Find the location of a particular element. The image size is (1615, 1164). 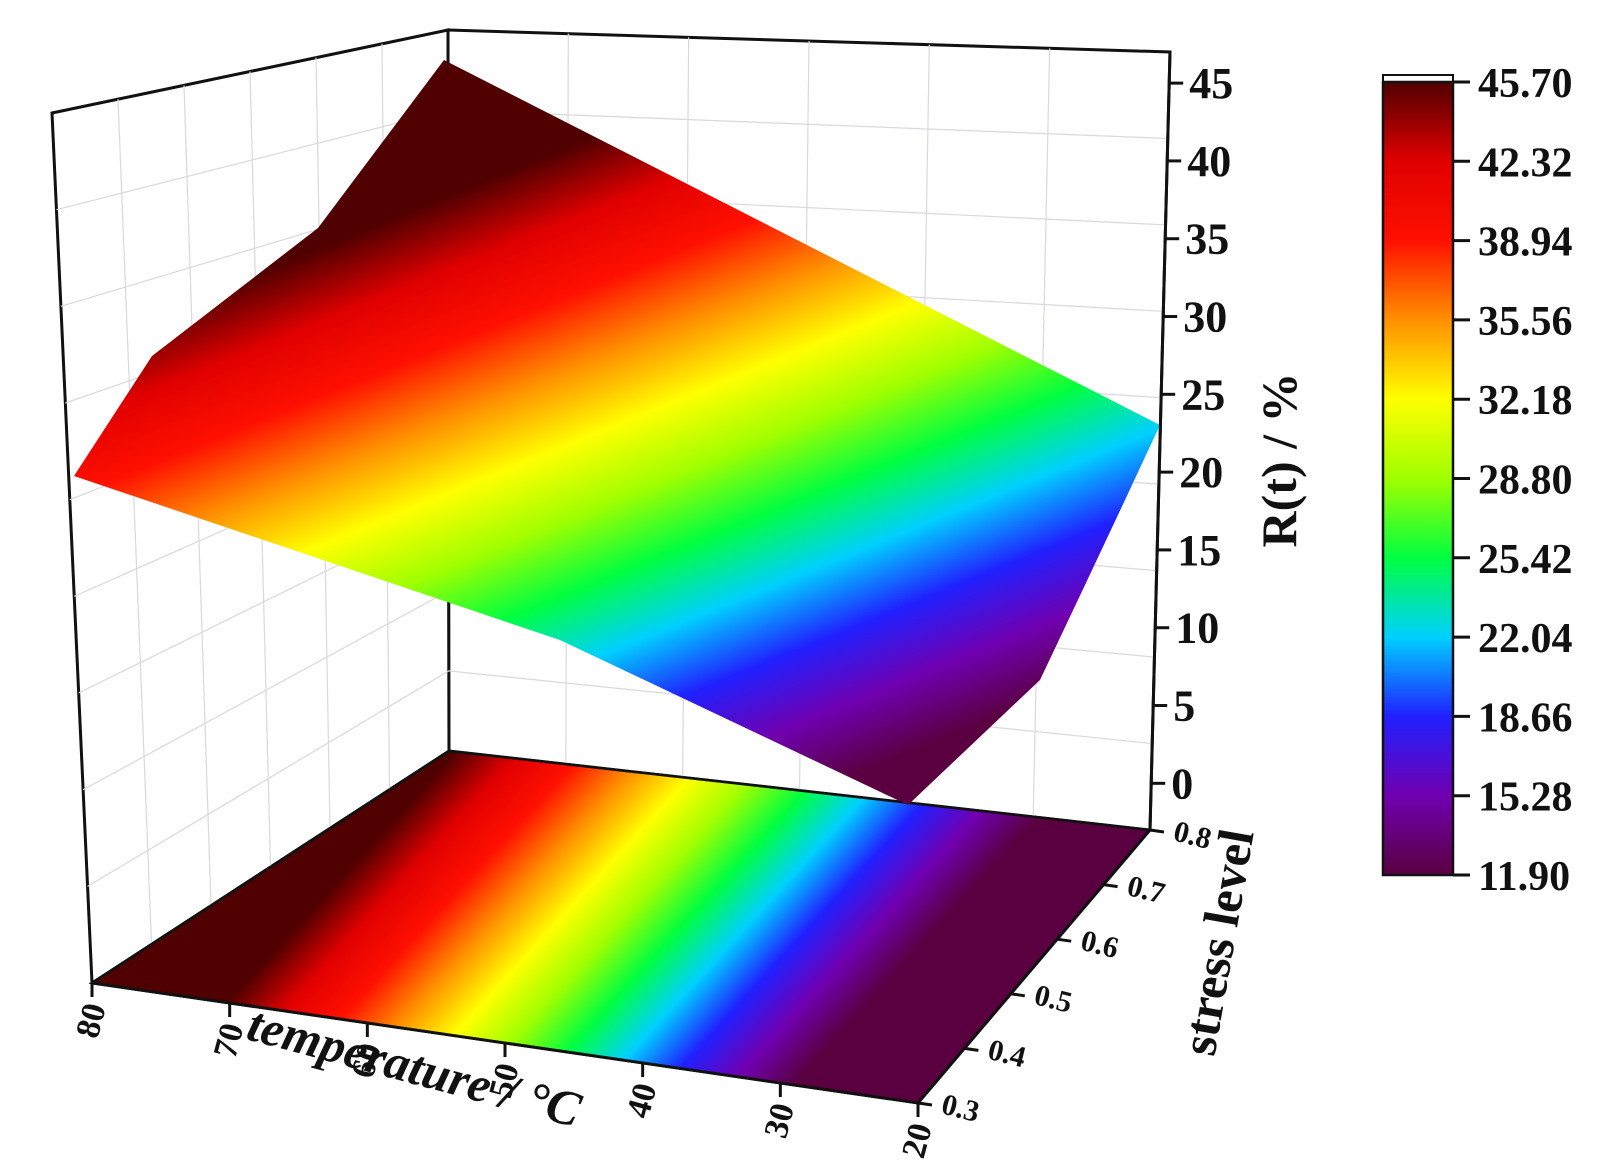

colorbar-tick-label: 22.04 is located at coordinates (1525, 639).